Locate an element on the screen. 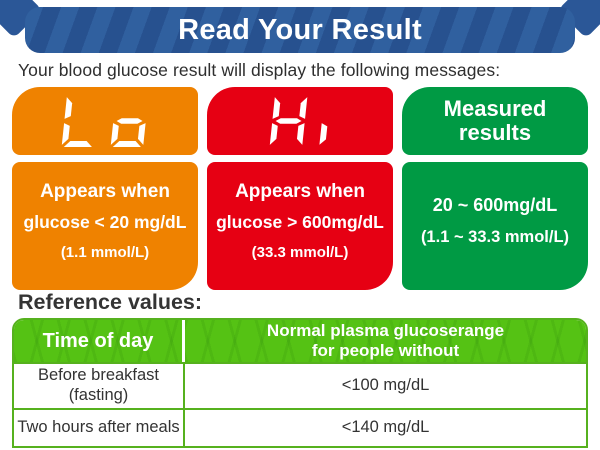 This screenshot has height=450, width=600. title-banner: Read Your Result is located at coordinates (300, 30).